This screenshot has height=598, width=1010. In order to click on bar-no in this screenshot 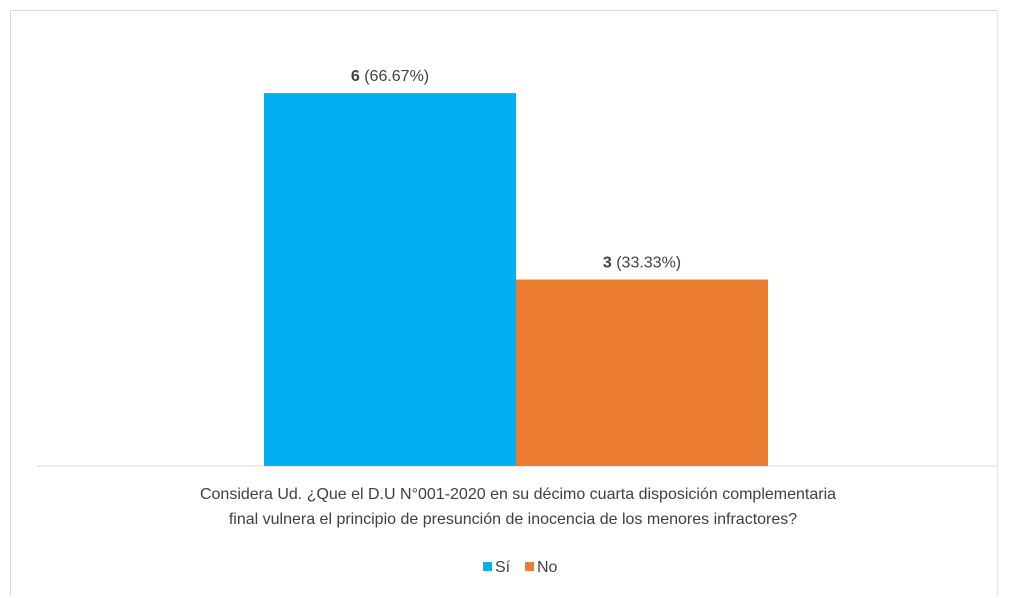, I will do `click(642, 372)`.